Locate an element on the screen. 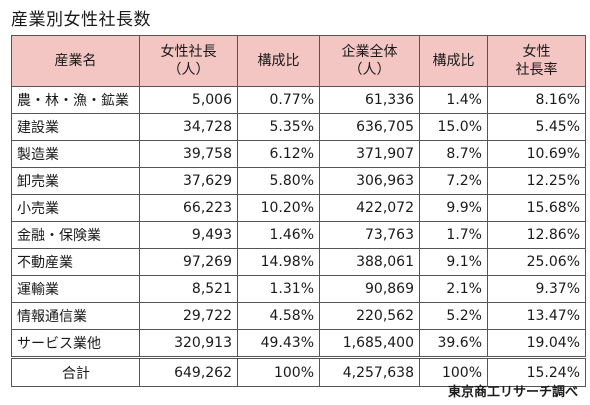 The width and height of the screenshot is (590, 405). all-companies-cell: 220,562 is located at coordinates (369, 316).